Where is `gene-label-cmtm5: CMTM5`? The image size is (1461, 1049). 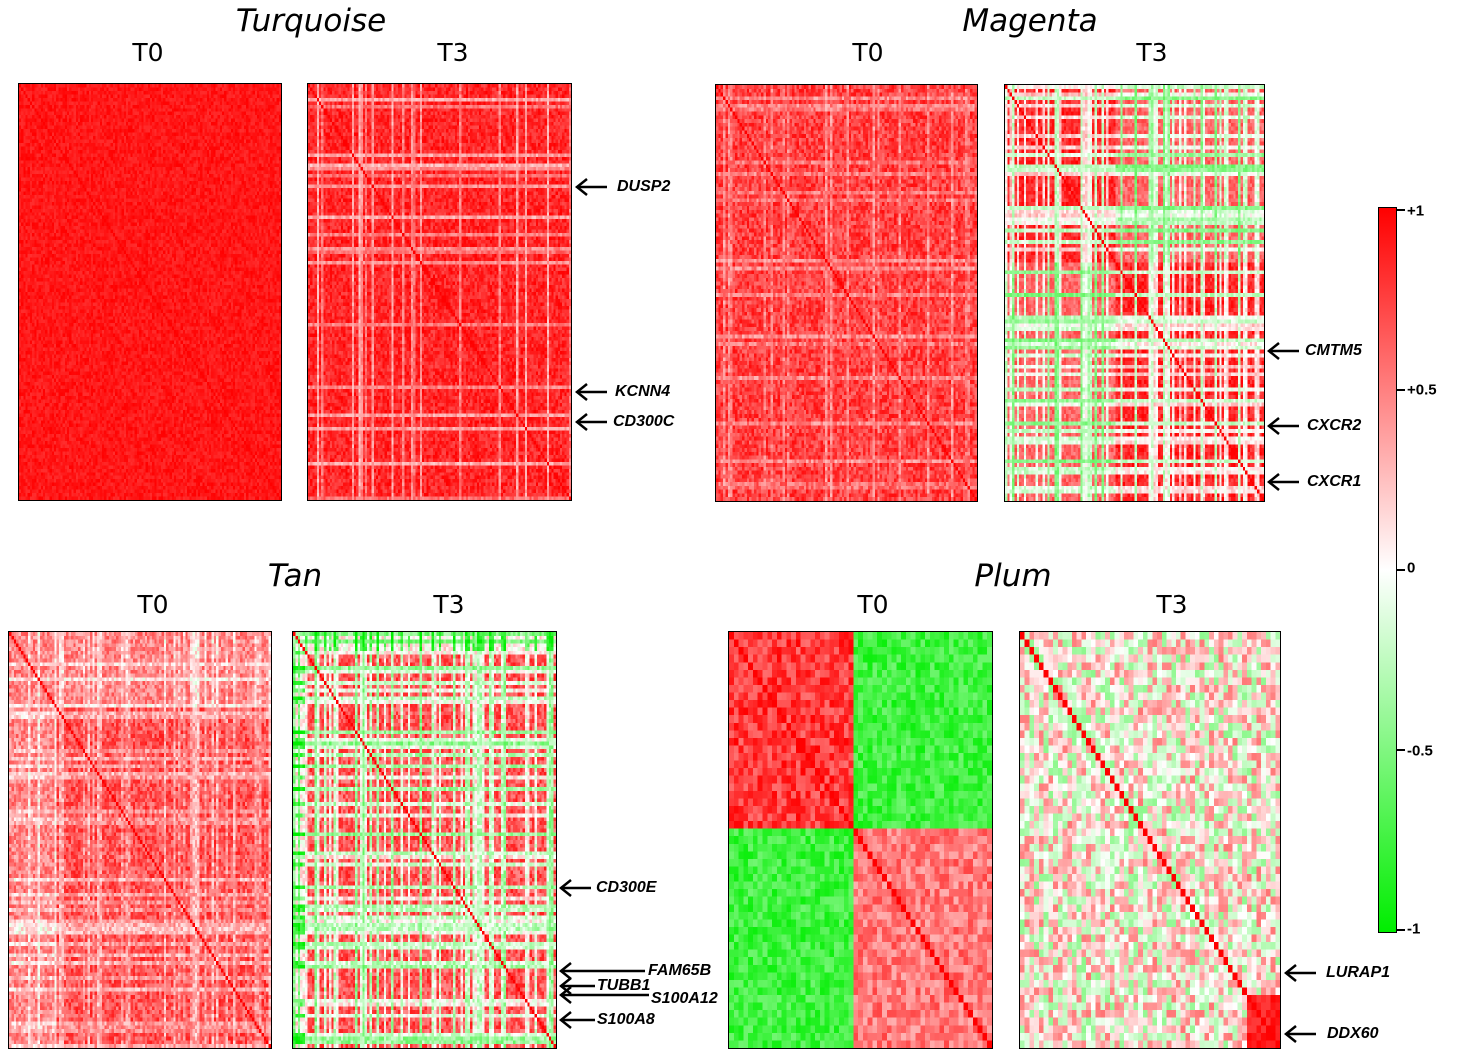 gene-label-cmtm5: CMTM5 is located at coordinates (1333, 350).